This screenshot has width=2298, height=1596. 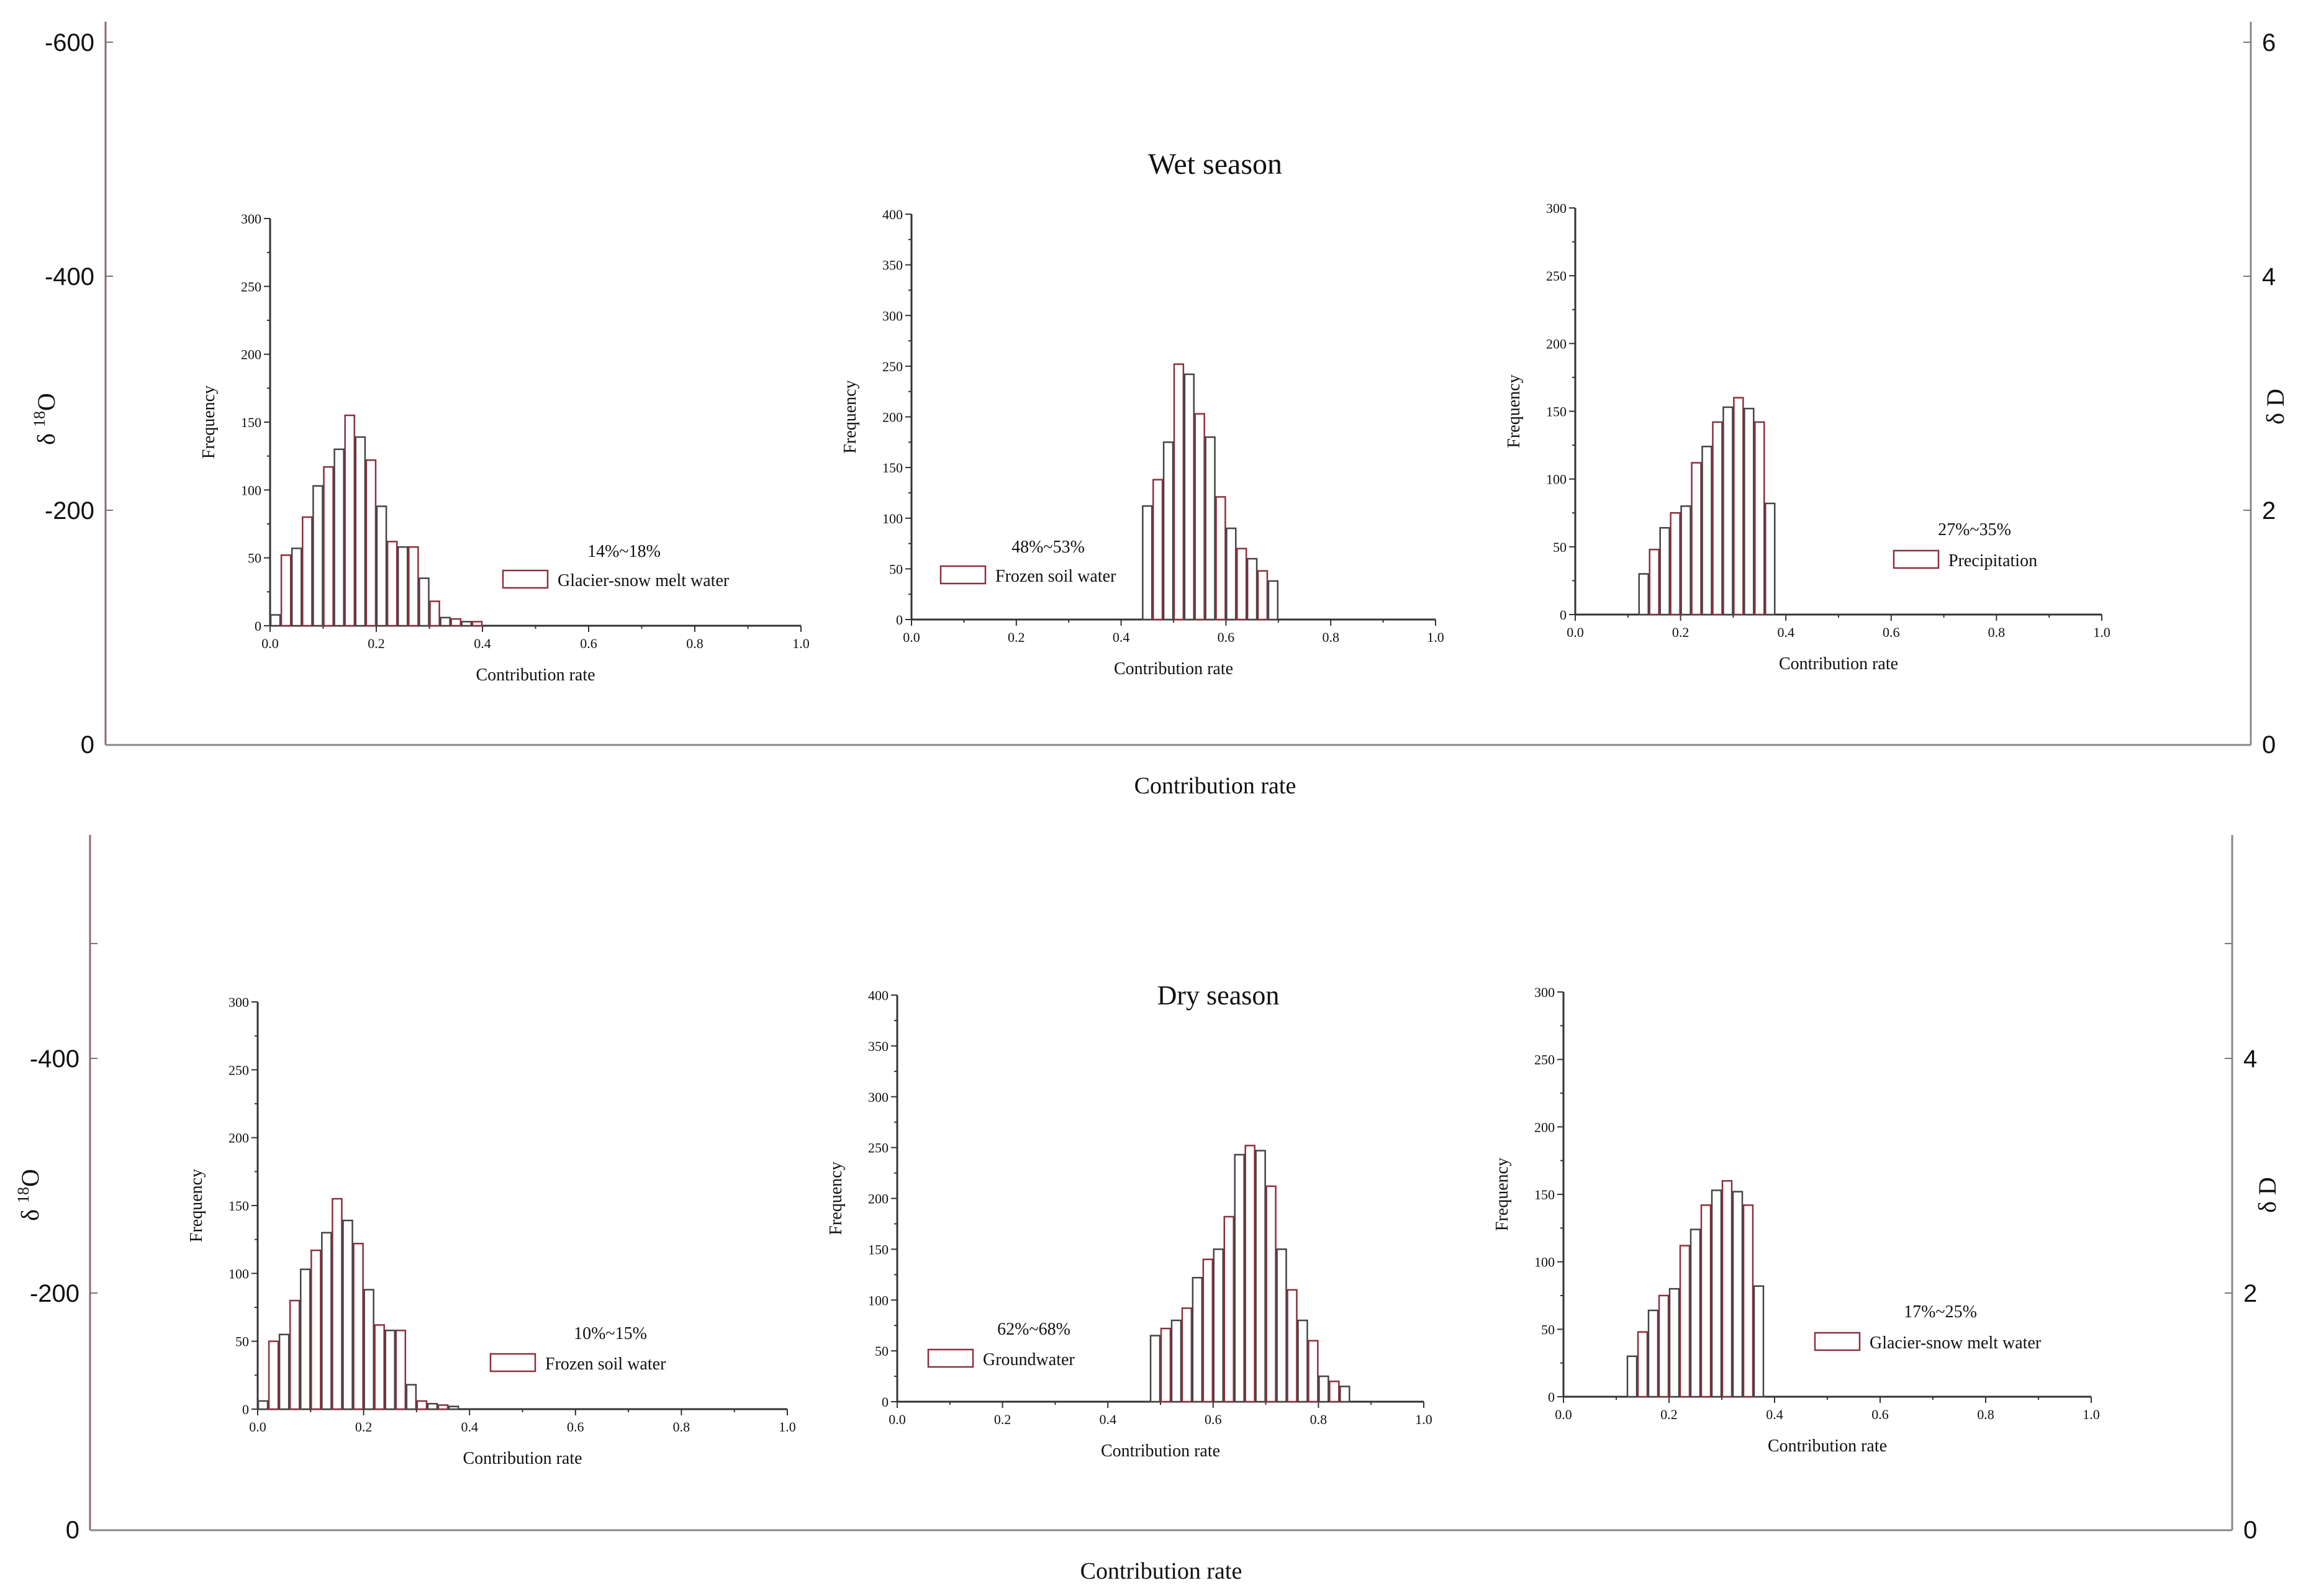 I want to click on wet-right-axis-label: δ D, so click(x=2275, y=407).